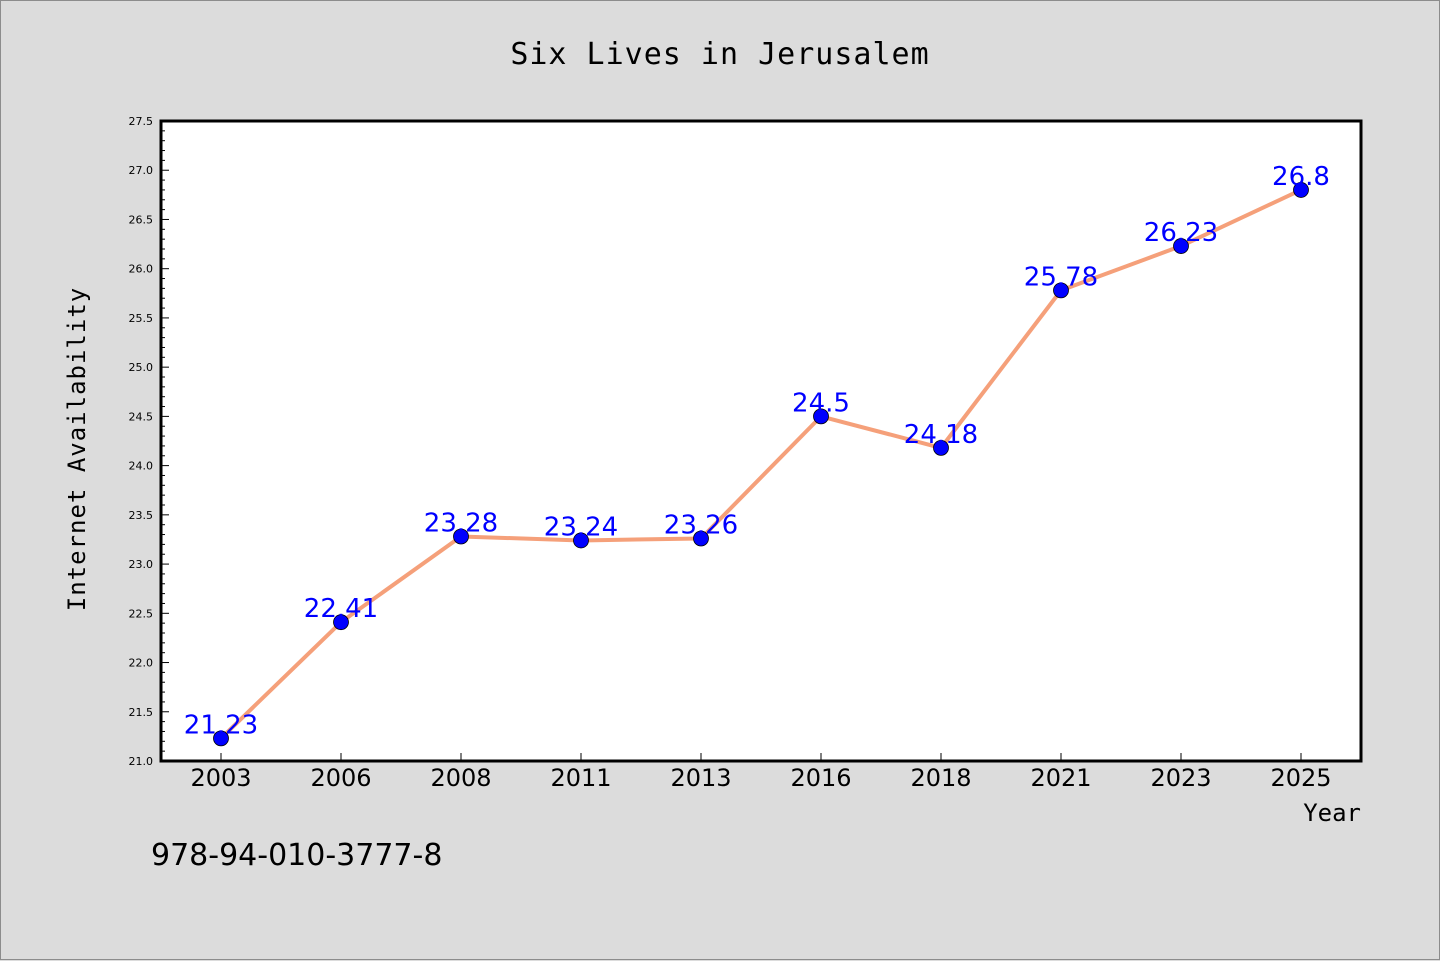  Describe the element at coordinates (821, 403) in the screenshot. I see `data-label: 24.5` at that location.